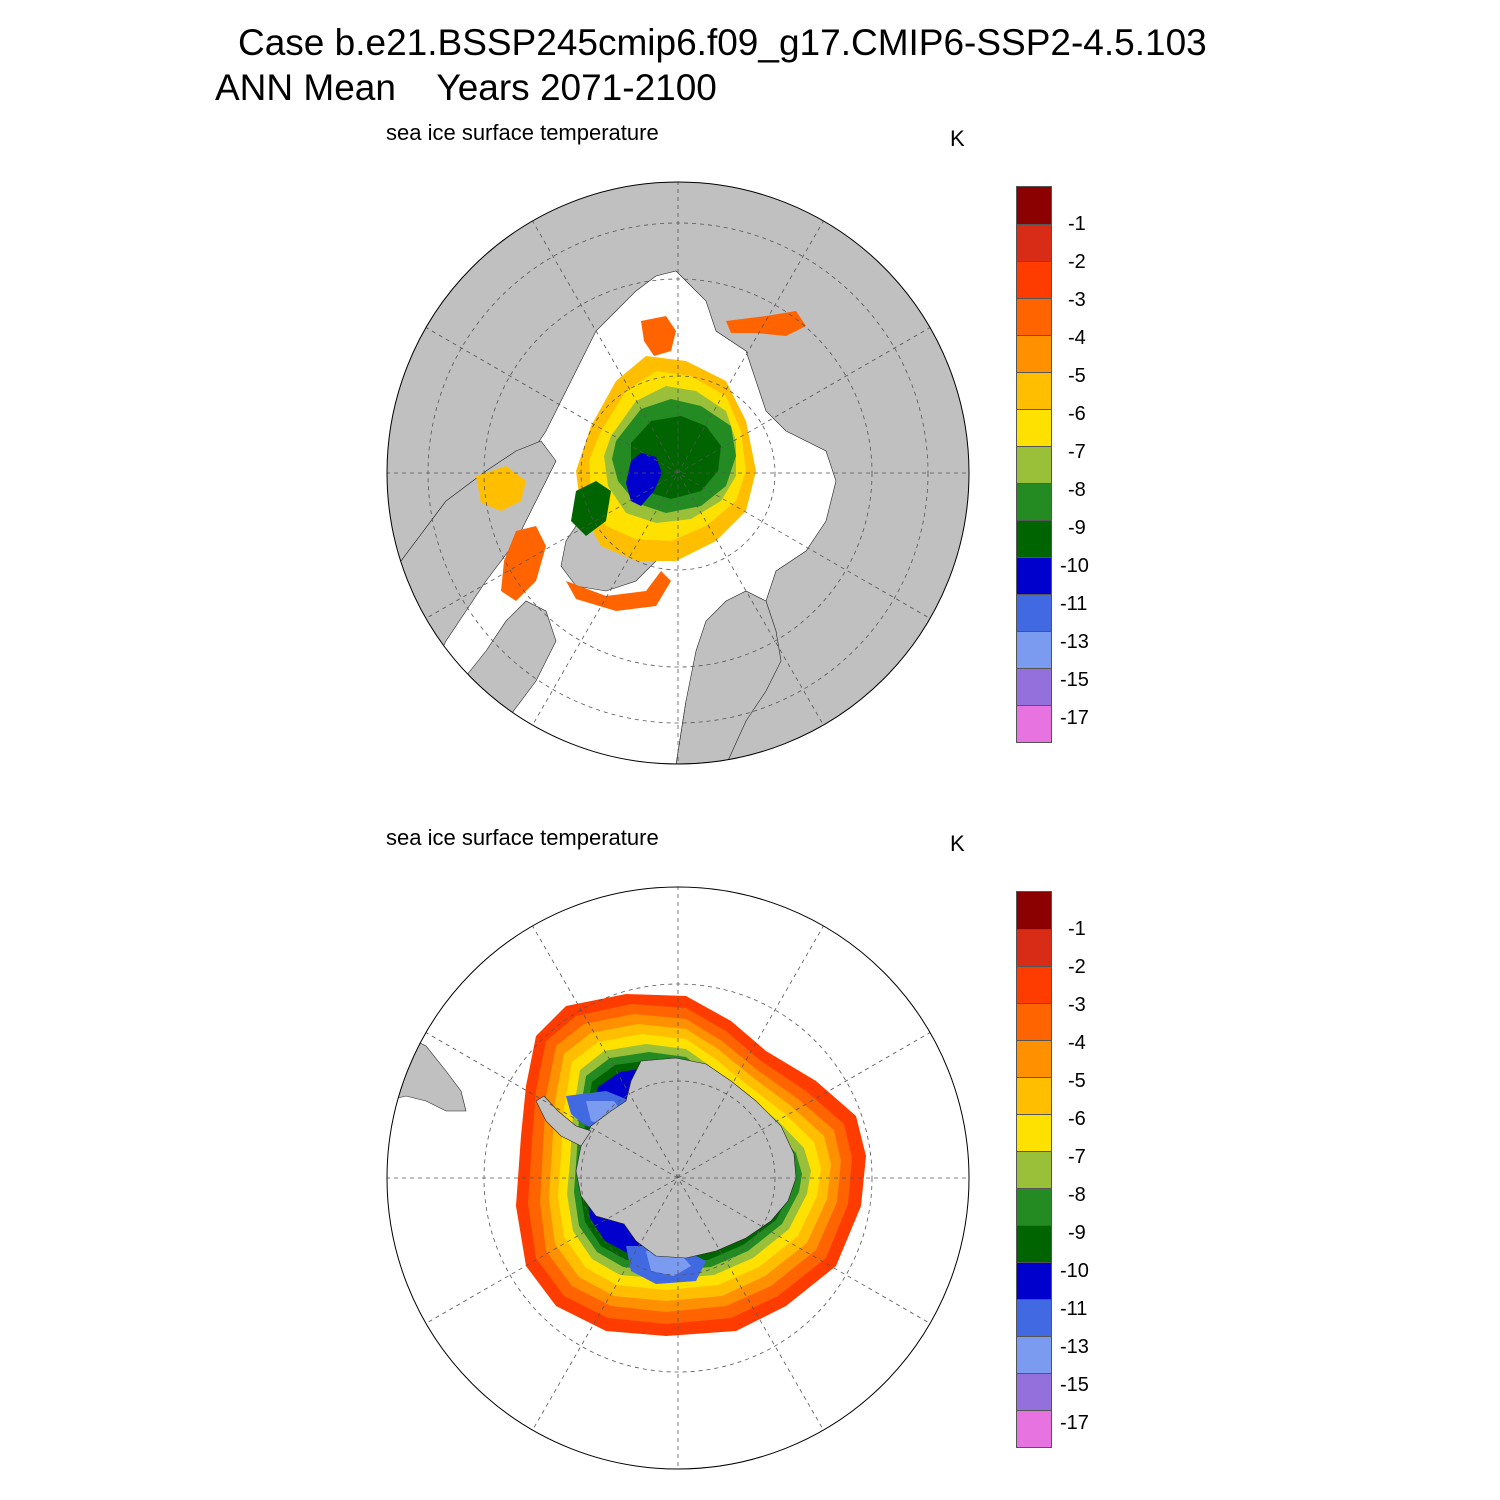 This screenshot has height=1500, width=1500. Describe the element at coordinates (591, 508) in the screenshot. I see `north-ice-greenland-edge` at that location.